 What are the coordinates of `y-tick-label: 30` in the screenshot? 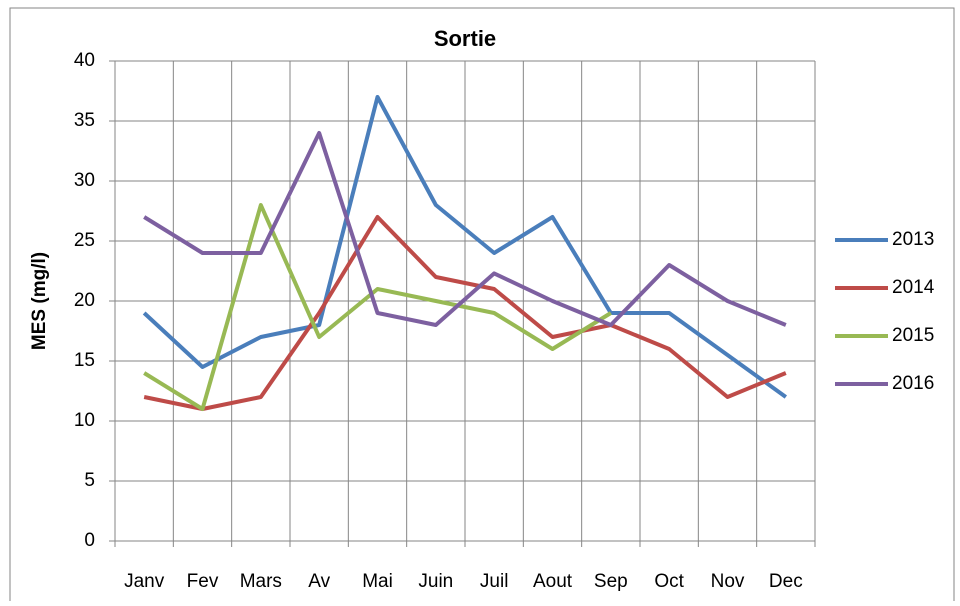 It's located at (84, 180).